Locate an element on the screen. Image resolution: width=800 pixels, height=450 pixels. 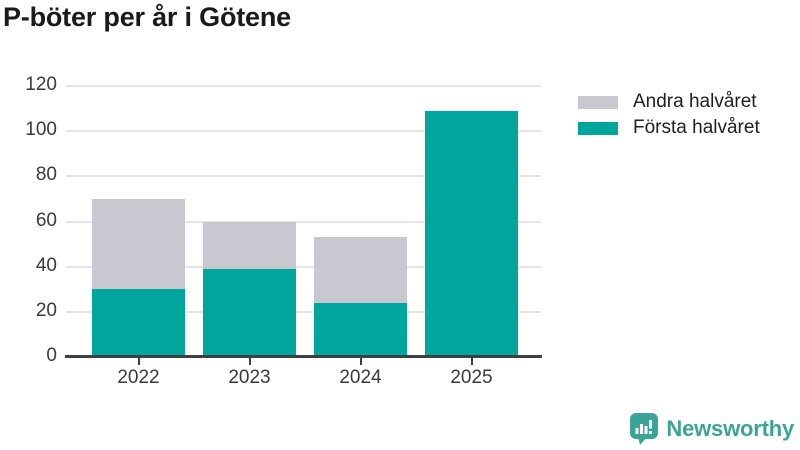
brand-name: Newsworthy is located at coordinates (730, 428).